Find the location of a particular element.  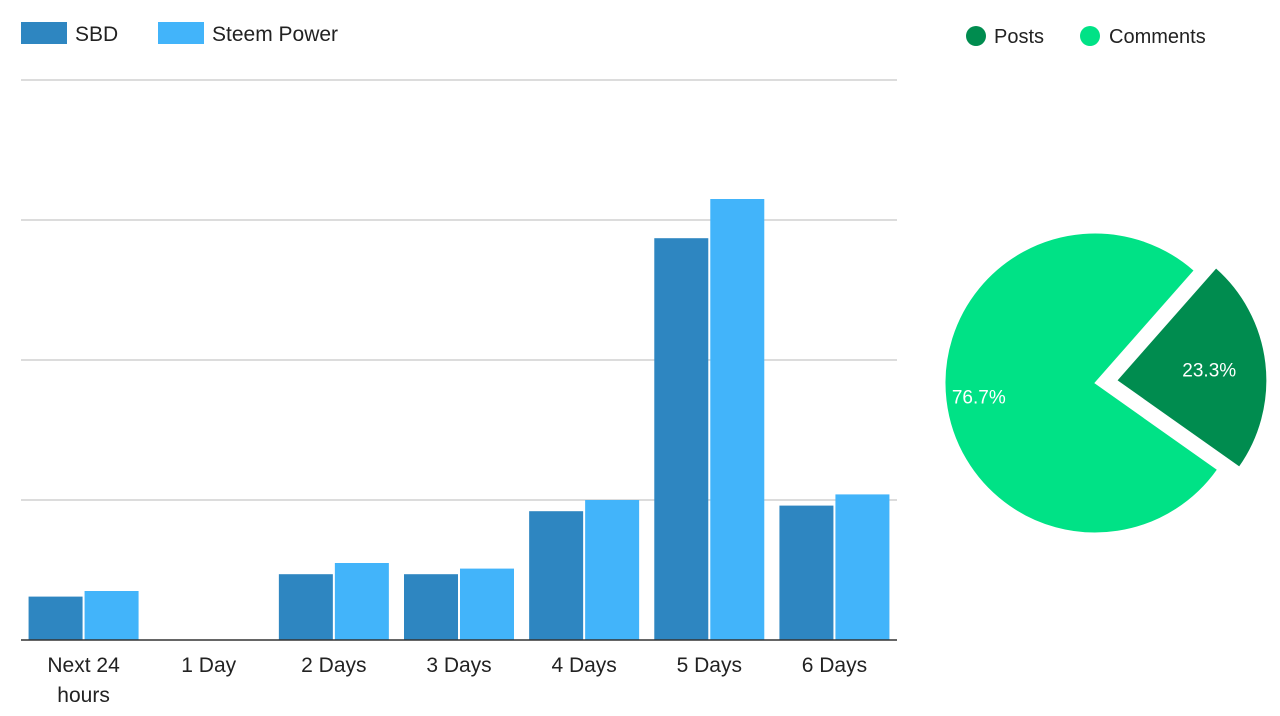

pie-legend: Posts Comments is located at coordinates (1086, 37).